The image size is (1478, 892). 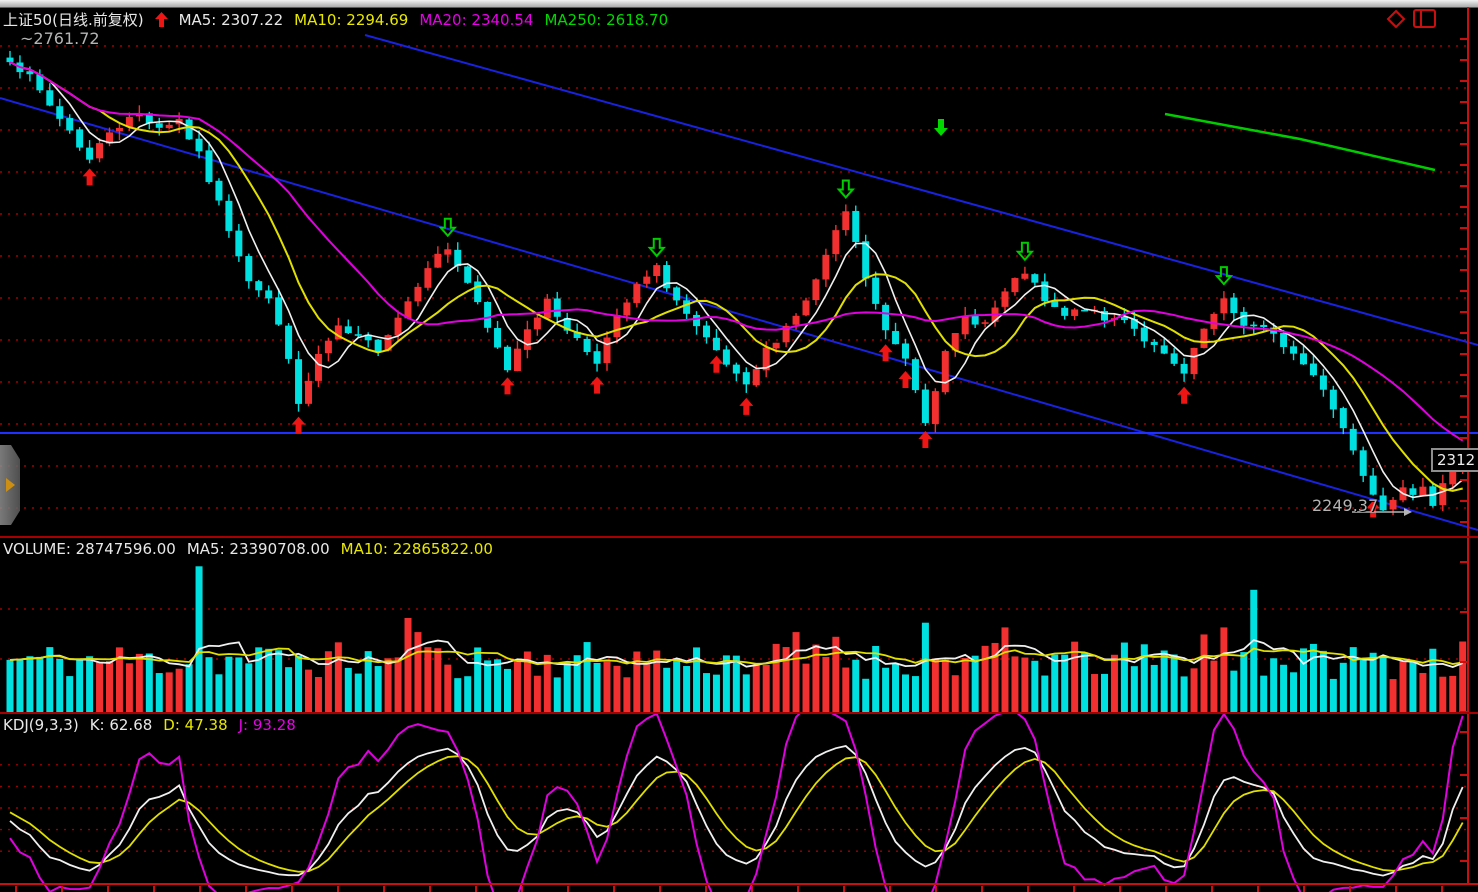 I want to click on volume-ma10-value: MA10: 22865822.00, so click(x=416, y=549).